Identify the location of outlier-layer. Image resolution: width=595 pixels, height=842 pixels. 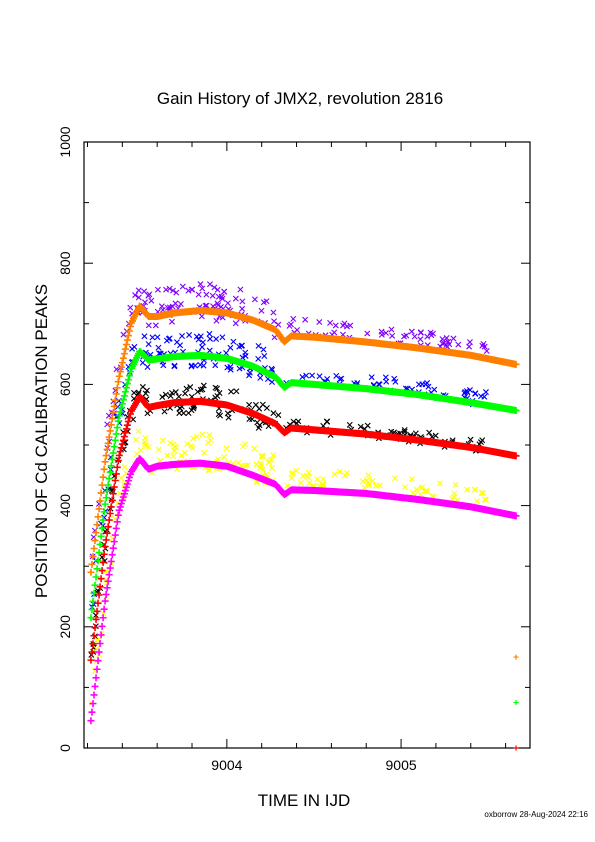
(516, 702).